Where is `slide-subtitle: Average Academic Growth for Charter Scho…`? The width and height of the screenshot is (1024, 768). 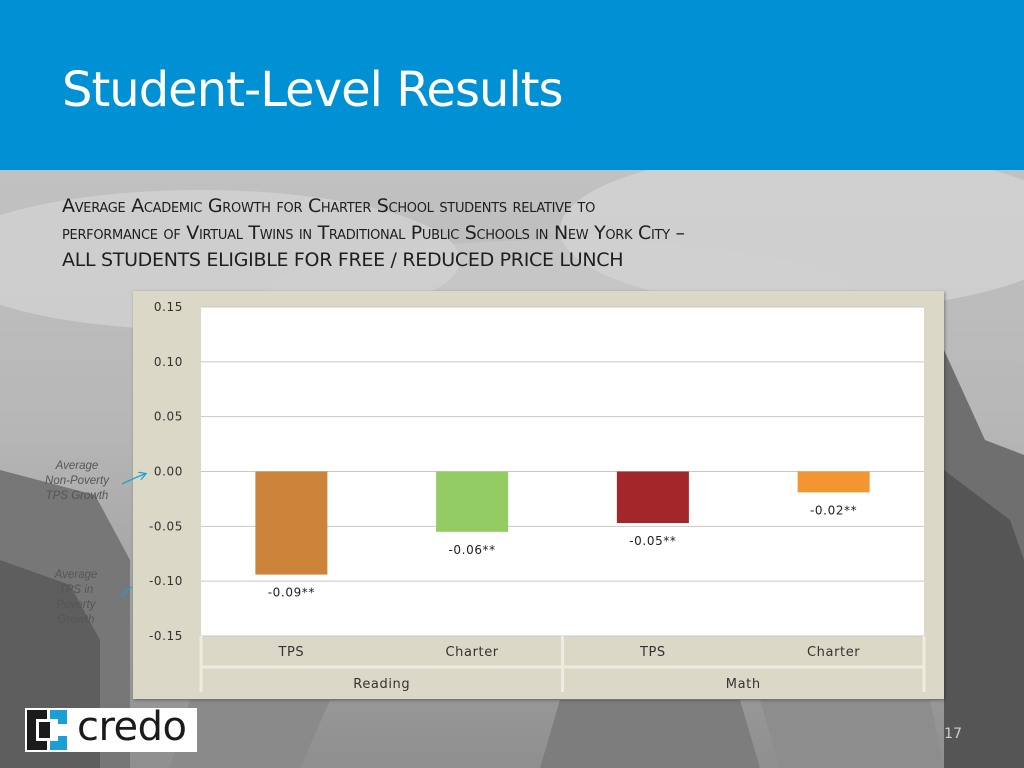
slide-subtitle: Average Academic Growth for Charter Scho… is located at coordinates (522, 233).